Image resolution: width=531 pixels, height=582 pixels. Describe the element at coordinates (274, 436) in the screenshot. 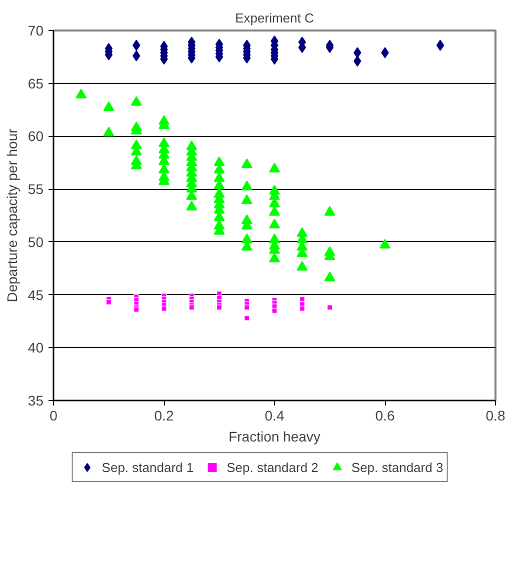

I see `x-axis-title: Fraction heavy` at that location.